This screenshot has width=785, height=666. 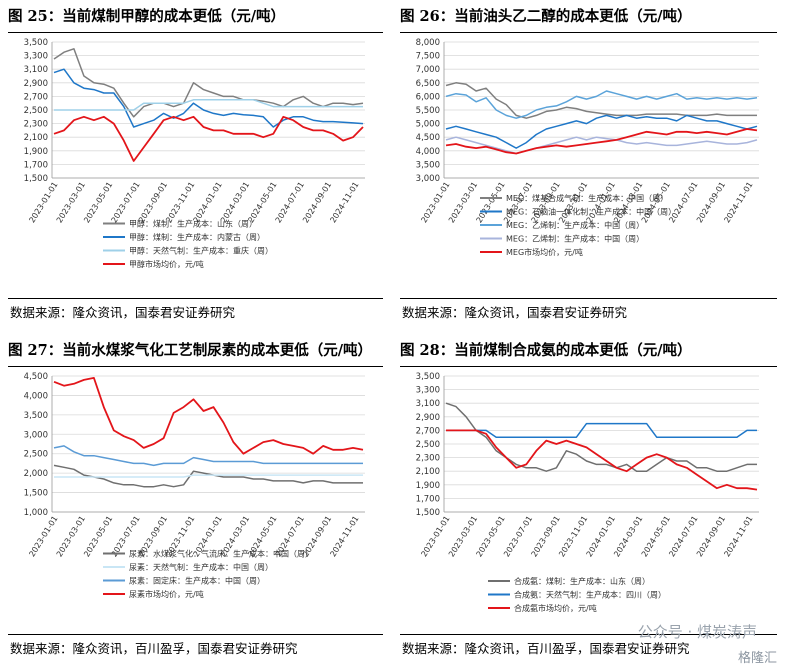 What do you see at coordinates (544, 252) in the screenshot?
I see `legend-label: MEG市场均价，元/吨` at bounding box center [544, 252].